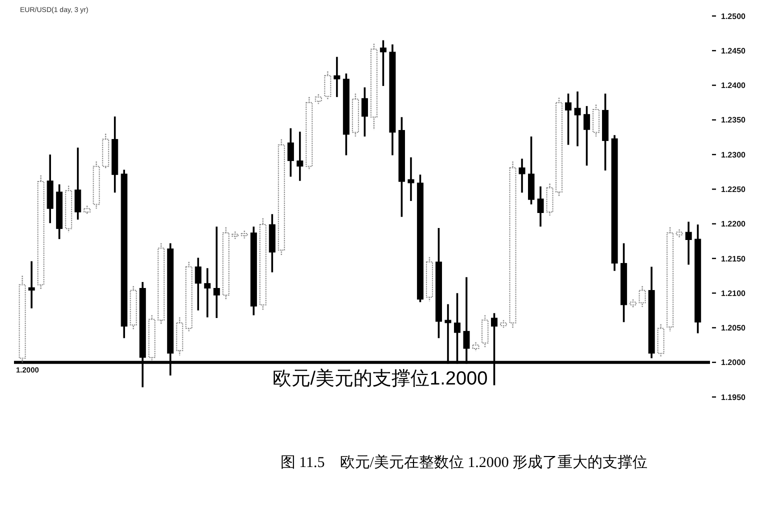  I want to click on y-tick-label: 1.2200, so click(733, 224).